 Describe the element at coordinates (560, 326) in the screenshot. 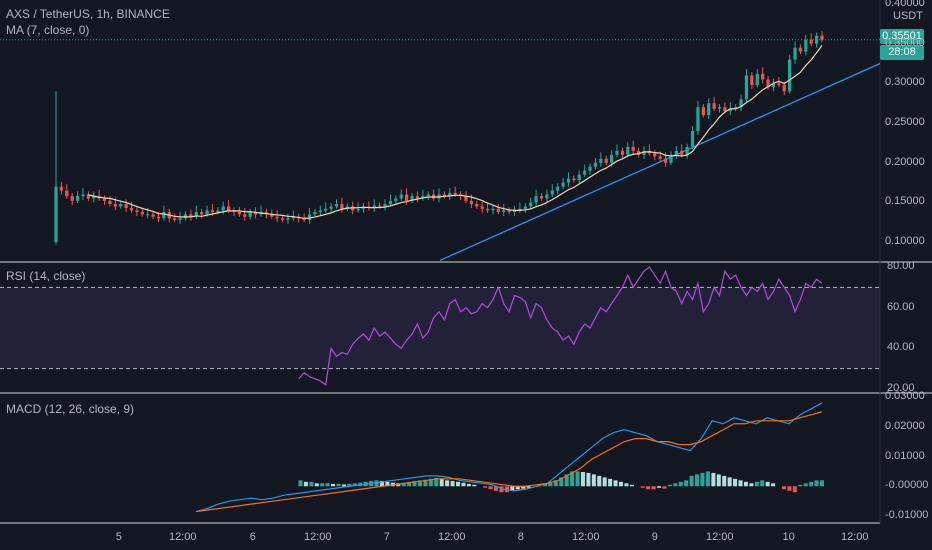

I see `rsi-line` at that location.